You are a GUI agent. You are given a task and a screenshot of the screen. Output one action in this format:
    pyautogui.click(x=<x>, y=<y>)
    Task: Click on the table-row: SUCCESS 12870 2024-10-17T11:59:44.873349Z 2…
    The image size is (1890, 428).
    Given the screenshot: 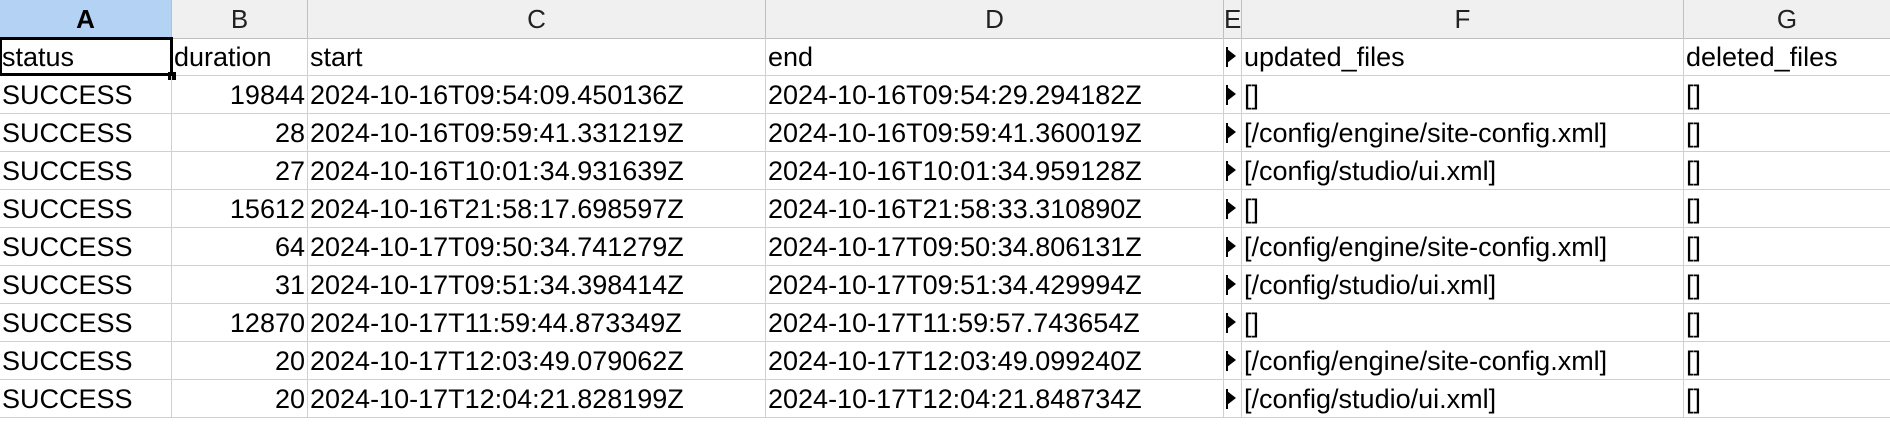 What is the action you would take?
    pyautogui.click(x=945, y=323)
    